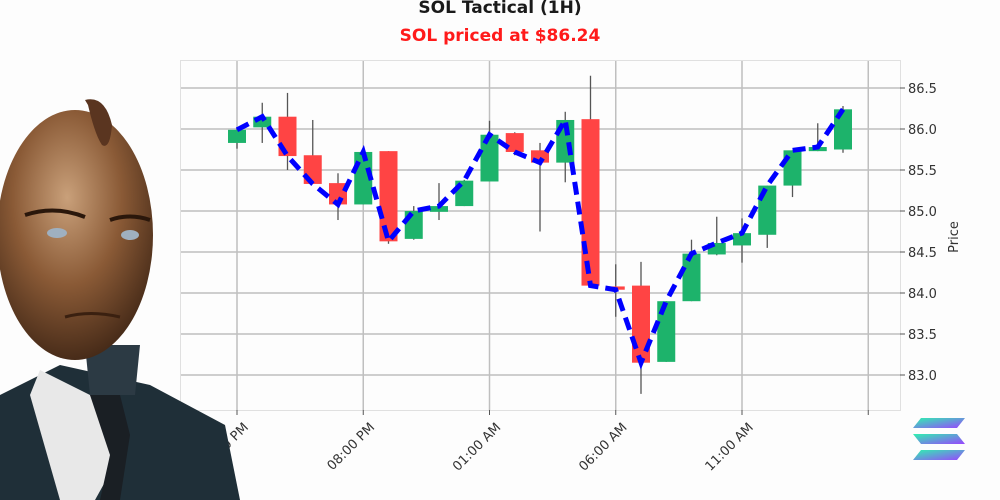 The height and width of the screenshot is (500, 1000). What do you see at coordinates (500, 36) in the screenshot?
I see `price-subtitle: SOL priced at $86.24` at bounding box center [500, 36].